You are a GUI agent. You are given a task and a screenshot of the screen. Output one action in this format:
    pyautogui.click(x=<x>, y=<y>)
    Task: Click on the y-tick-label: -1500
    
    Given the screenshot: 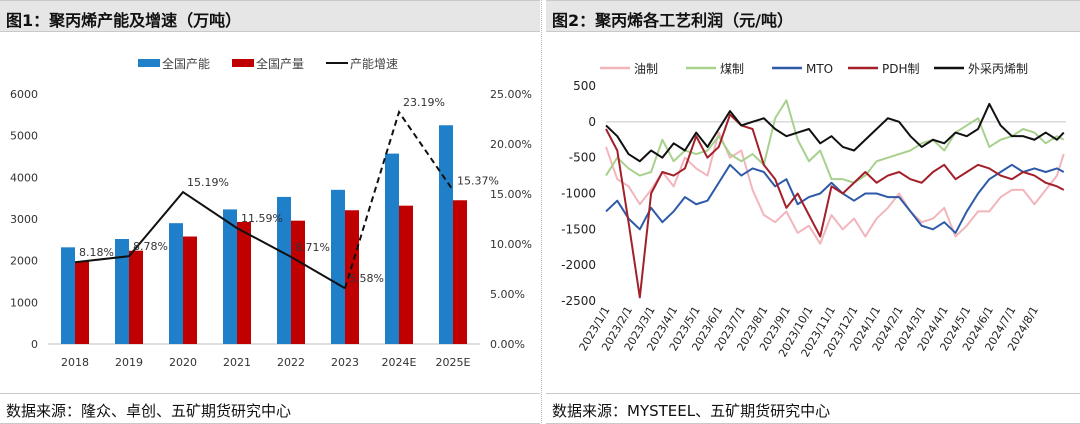 What is the action you would take?
    pyautogui.click(x=578, y=229)
    